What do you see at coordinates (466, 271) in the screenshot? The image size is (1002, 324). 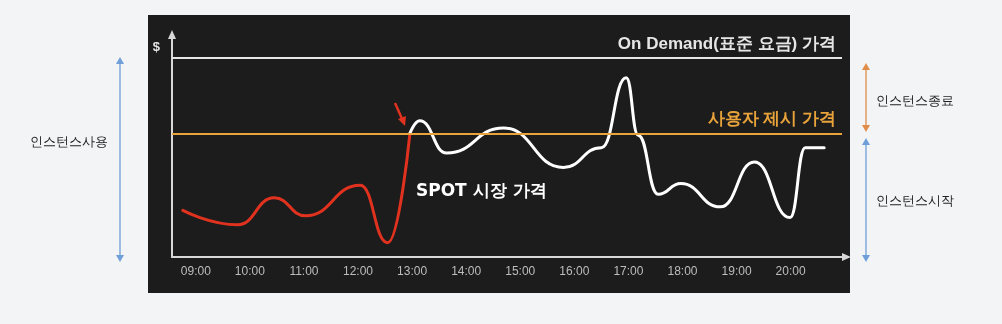 I see `x-tick-label: 14:00` at bounding box center [466, 271].